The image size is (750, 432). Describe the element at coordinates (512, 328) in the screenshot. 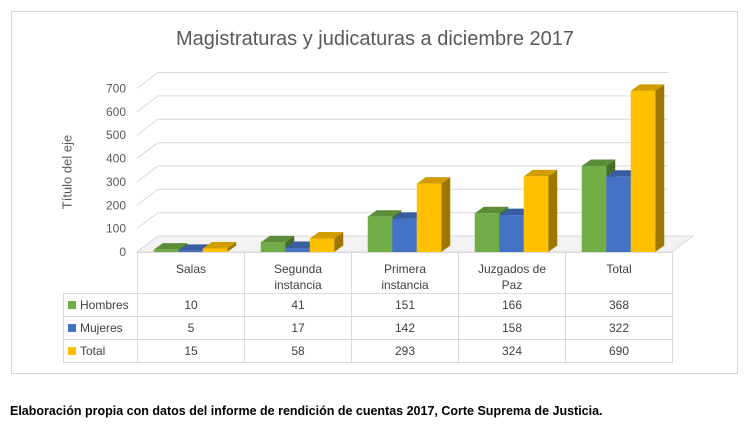

I see `data-label: 158` at that location.